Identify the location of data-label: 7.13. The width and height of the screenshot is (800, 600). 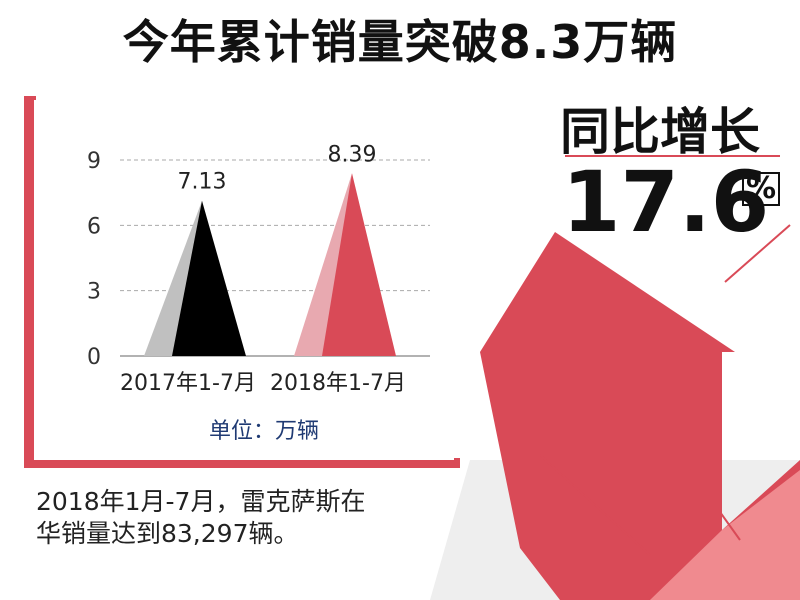
(202, 182).